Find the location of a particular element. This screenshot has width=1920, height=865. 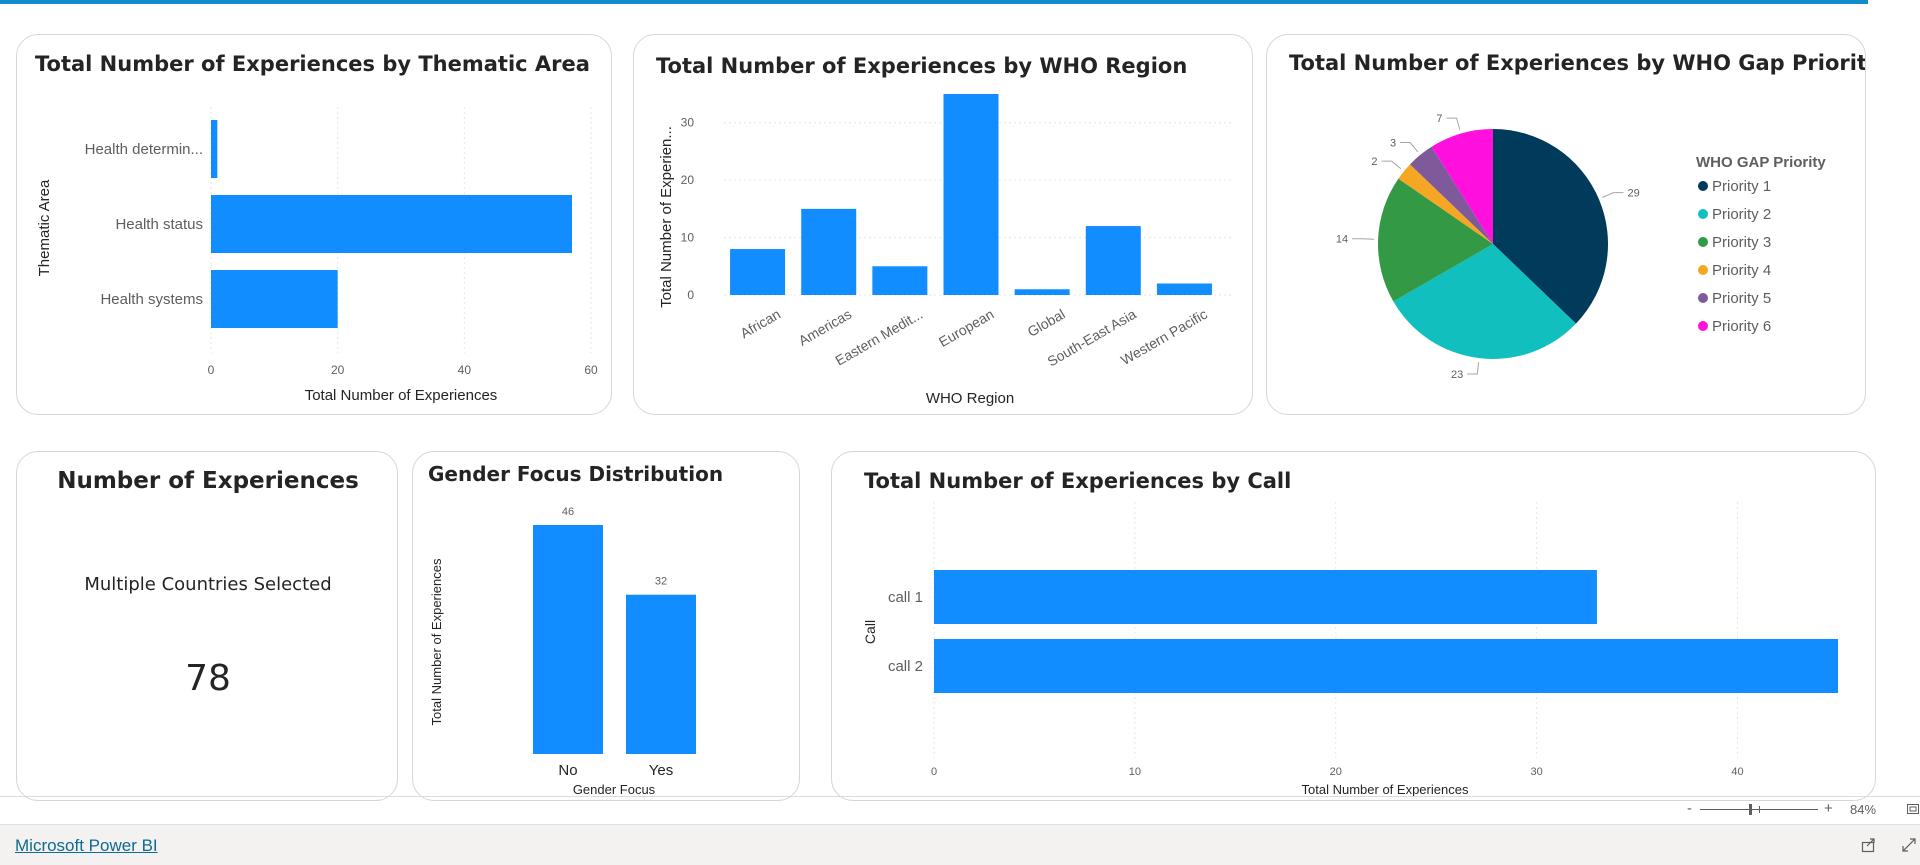

x-tick-label: 60 is located at coordinates (591, 370).